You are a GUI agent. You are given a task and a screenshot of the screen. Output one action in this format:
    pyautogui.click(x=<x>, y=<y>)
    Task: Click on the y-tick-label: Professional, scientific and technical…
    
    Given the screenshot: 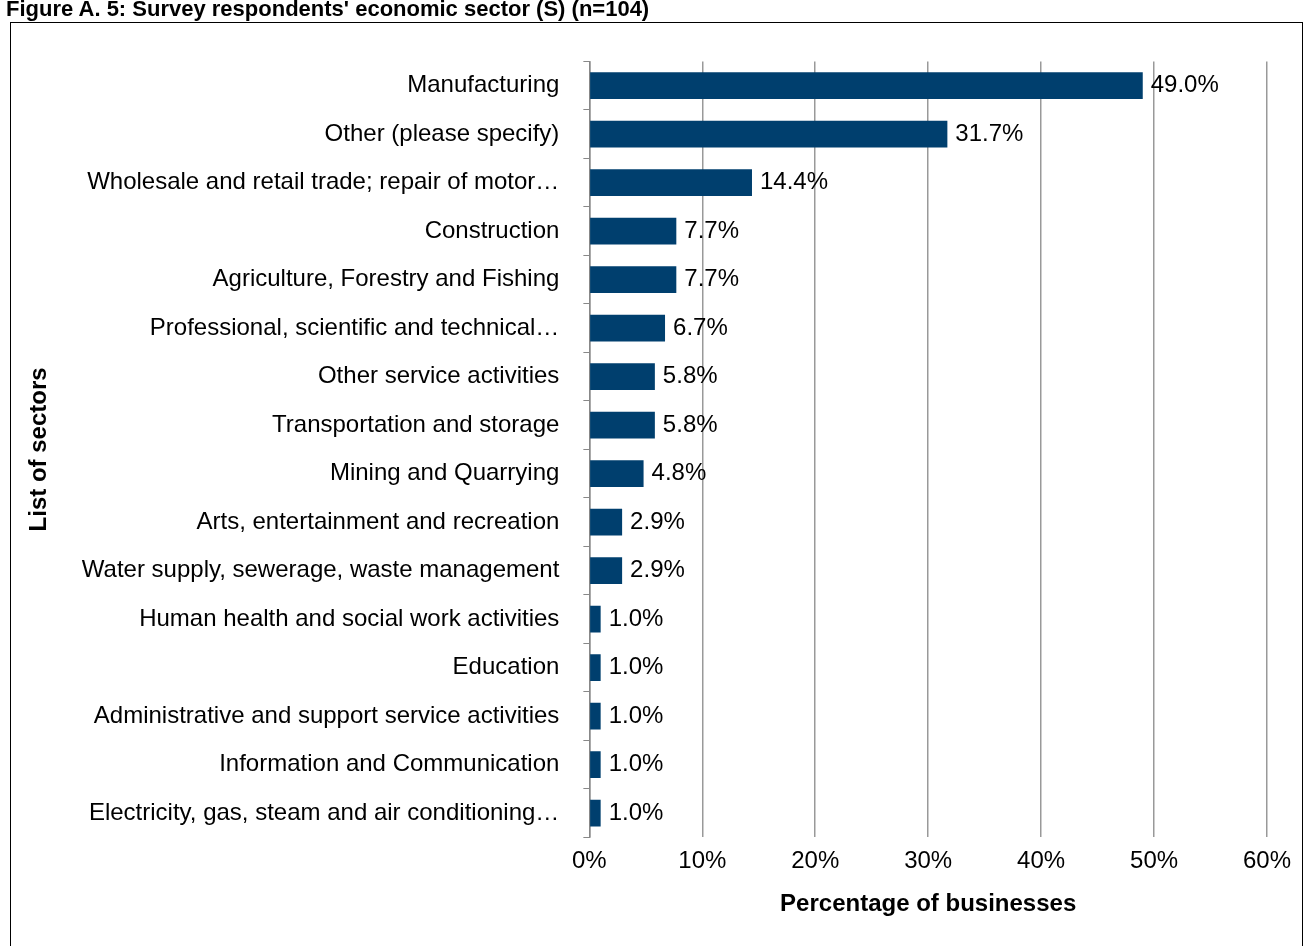 What is the action you would take?
    pyautogui.click(x=354, y=326)
    